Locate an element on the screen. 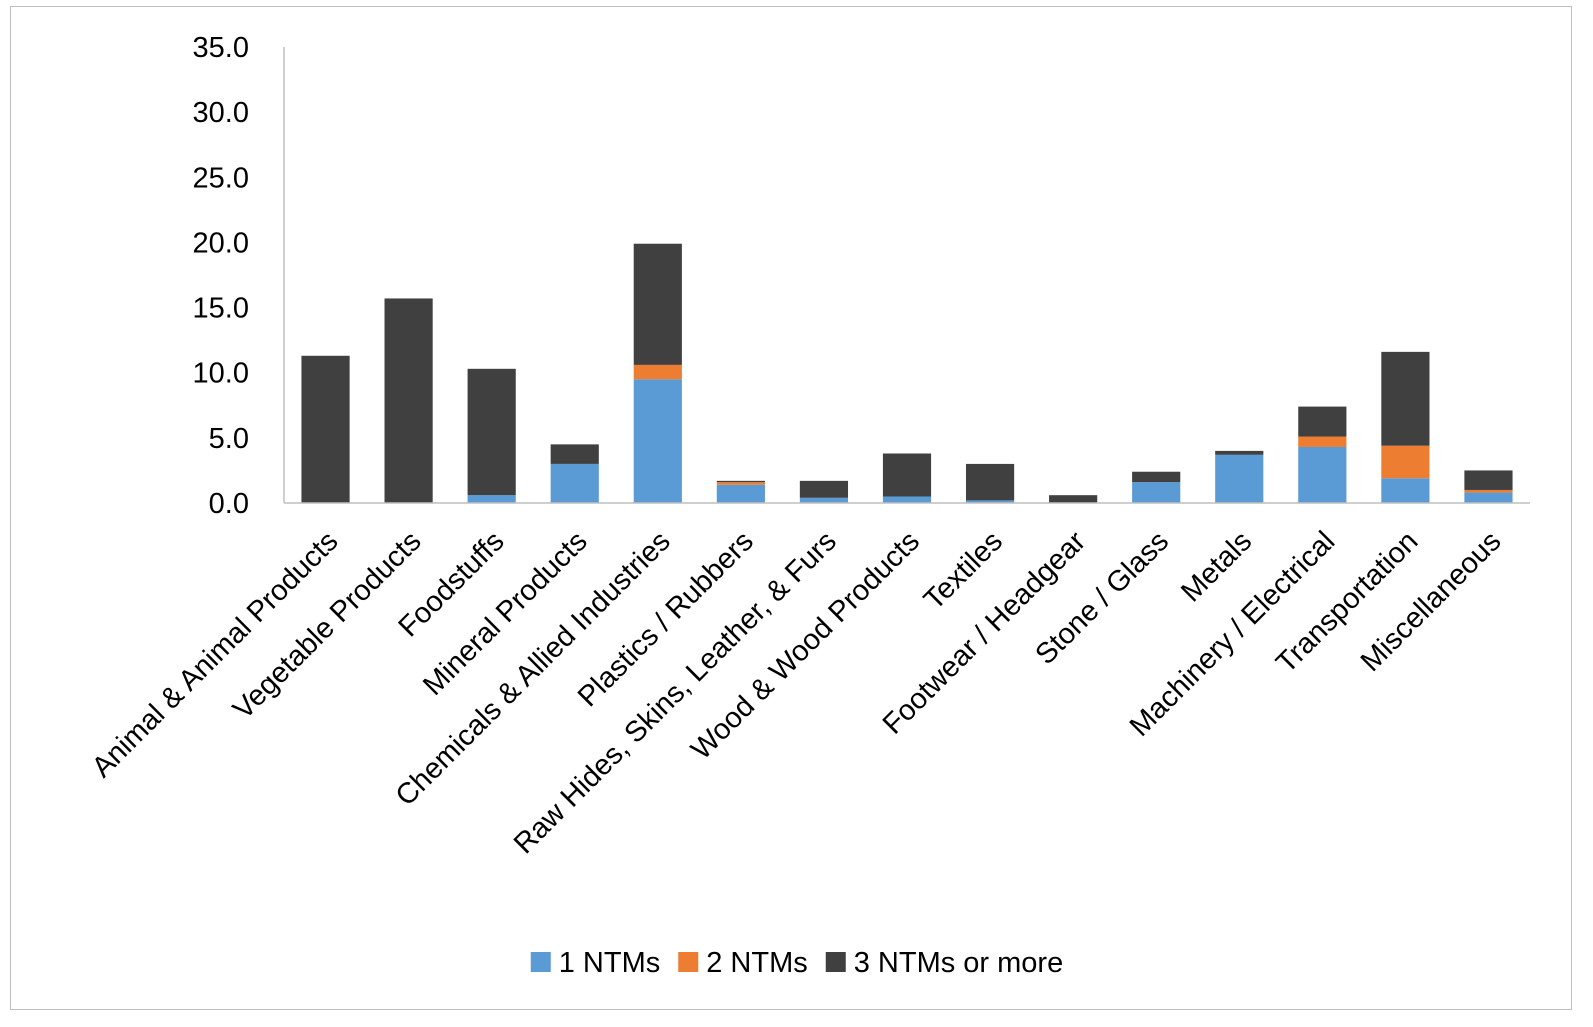  y-axis-tick-labels: 0.0 5.0 10.0 15.0 20.0 25.0 30.0 35.0 is located at coordinates (221, 276).